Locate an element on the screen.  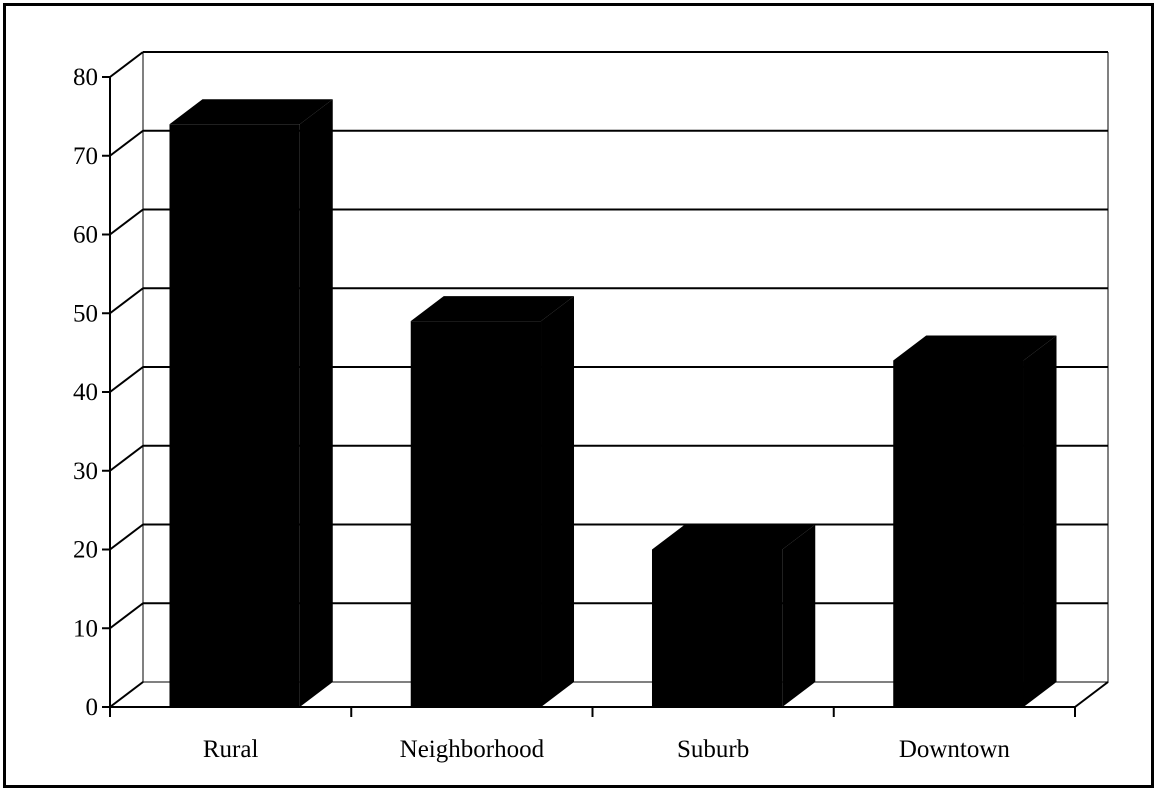
x-axis-category-labels: Rural Neighborhood Suburb Downtown is located at coordinates (607, 749).